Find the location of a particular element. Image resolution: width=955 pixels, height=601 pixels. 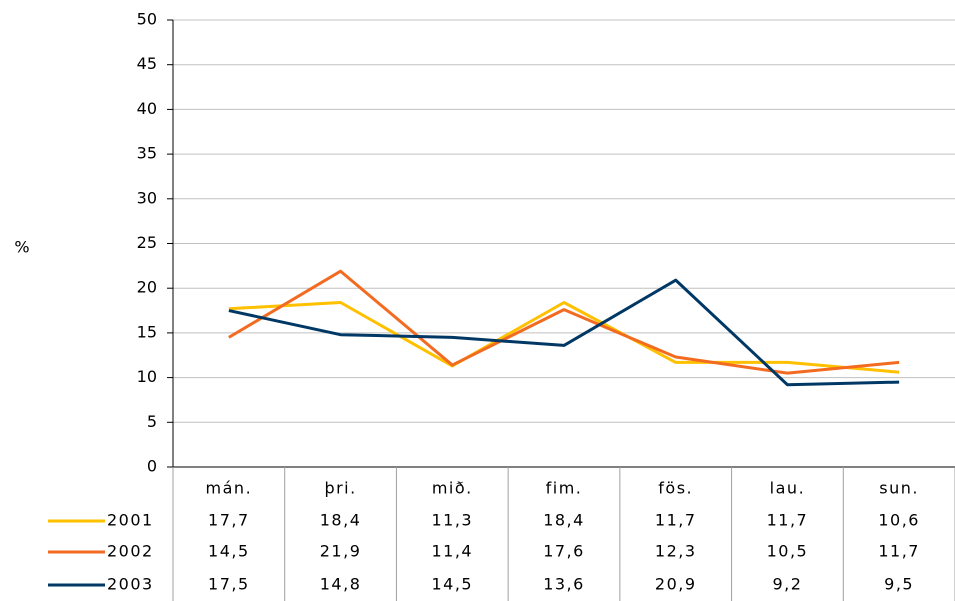

x-tick-label: mið. is located at coordinates (452, 488).